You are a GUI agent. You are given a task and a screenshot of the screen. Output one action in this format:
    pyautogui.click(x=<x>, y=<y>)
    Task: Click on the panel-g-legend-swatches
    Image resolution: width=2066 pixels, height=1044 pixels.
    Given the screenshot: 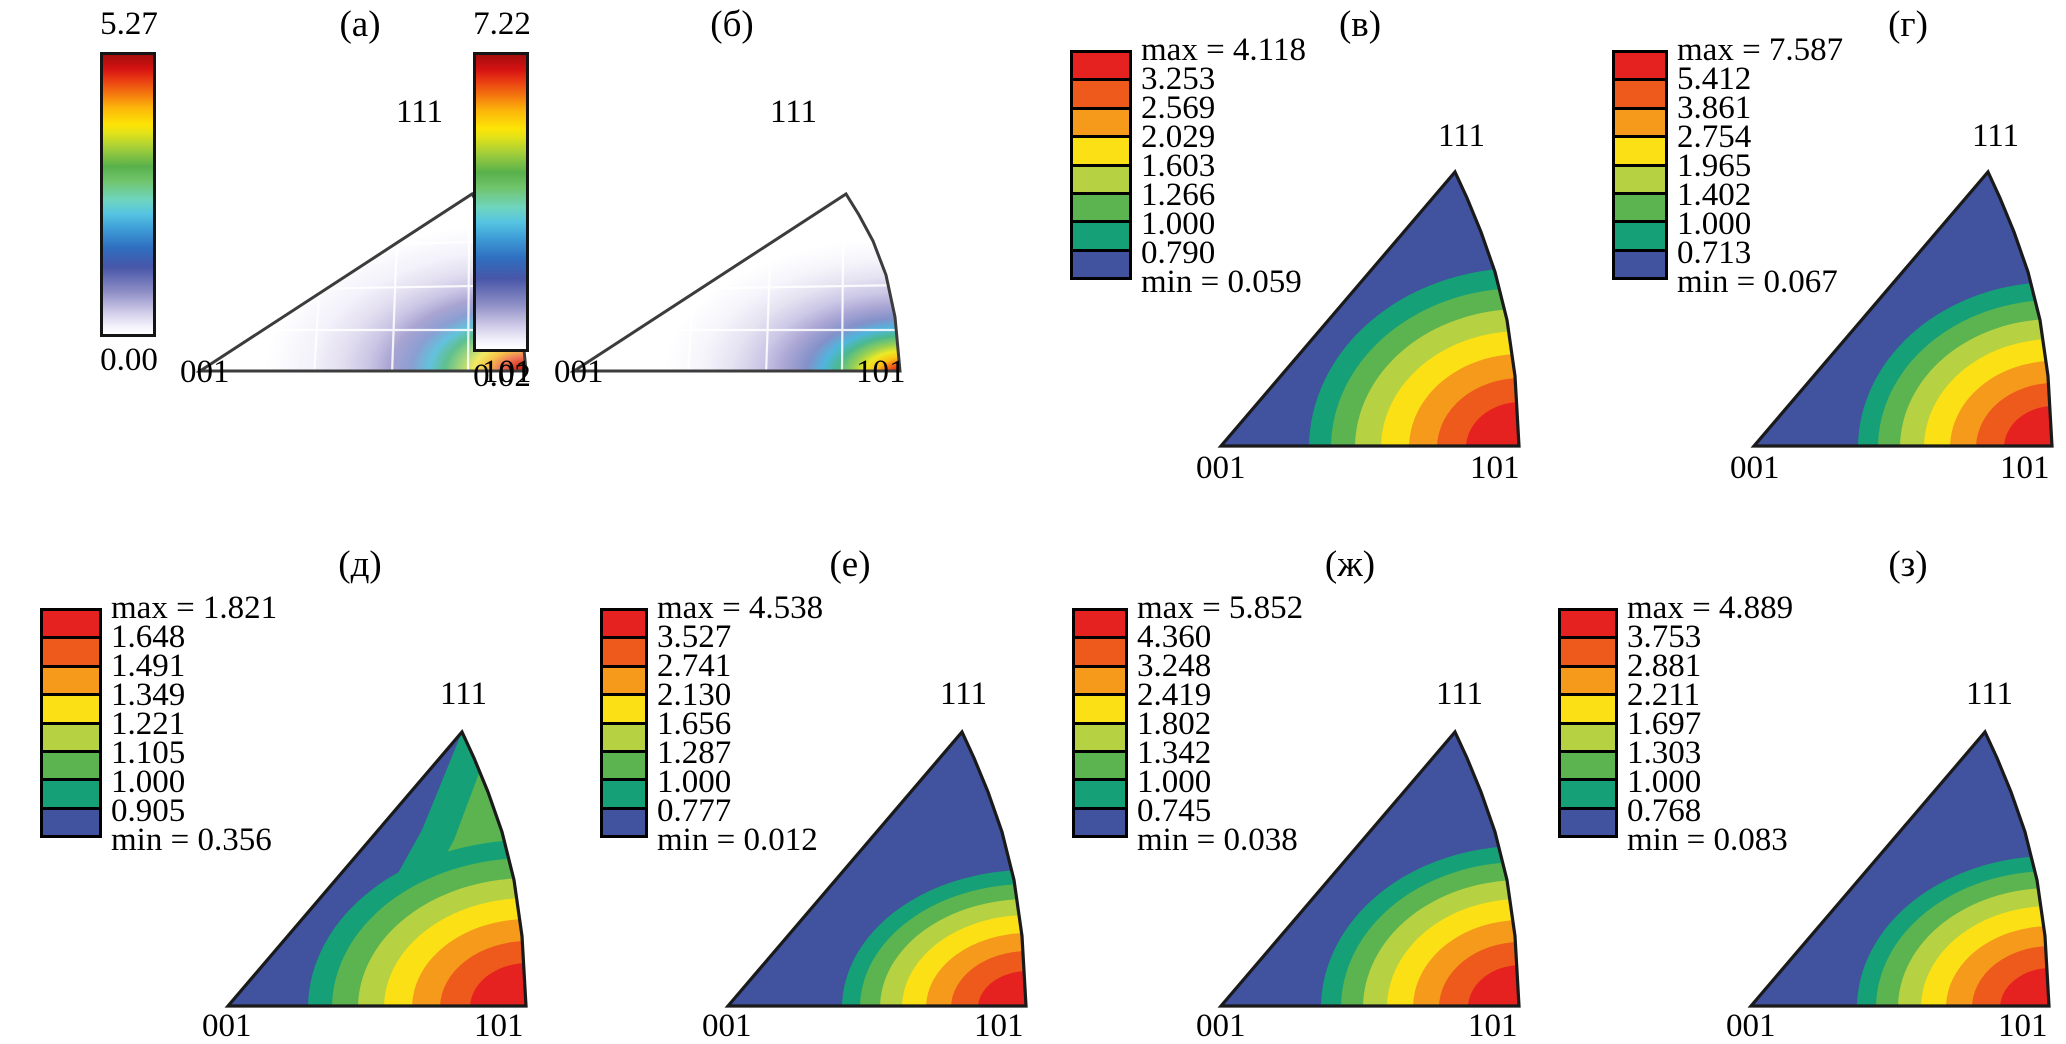 What is the action you would take?
    pyautogui.click(x=1640, y=165)
    